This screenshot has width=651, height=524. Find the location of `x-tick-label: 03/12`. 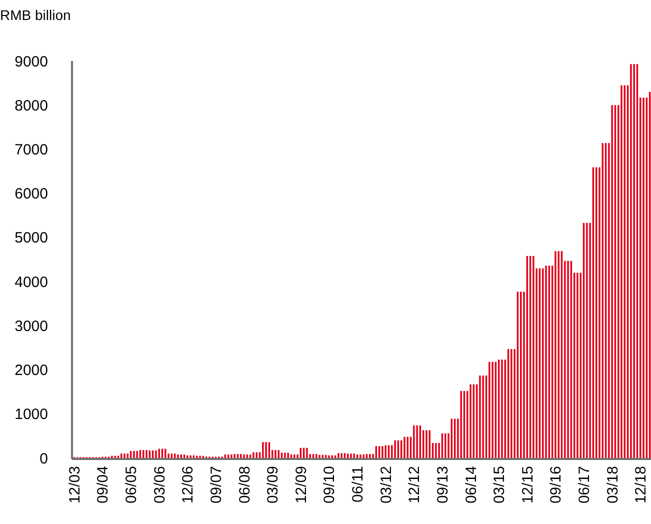

x-tick-label: 03/12 is located at coordinates (386, 485).